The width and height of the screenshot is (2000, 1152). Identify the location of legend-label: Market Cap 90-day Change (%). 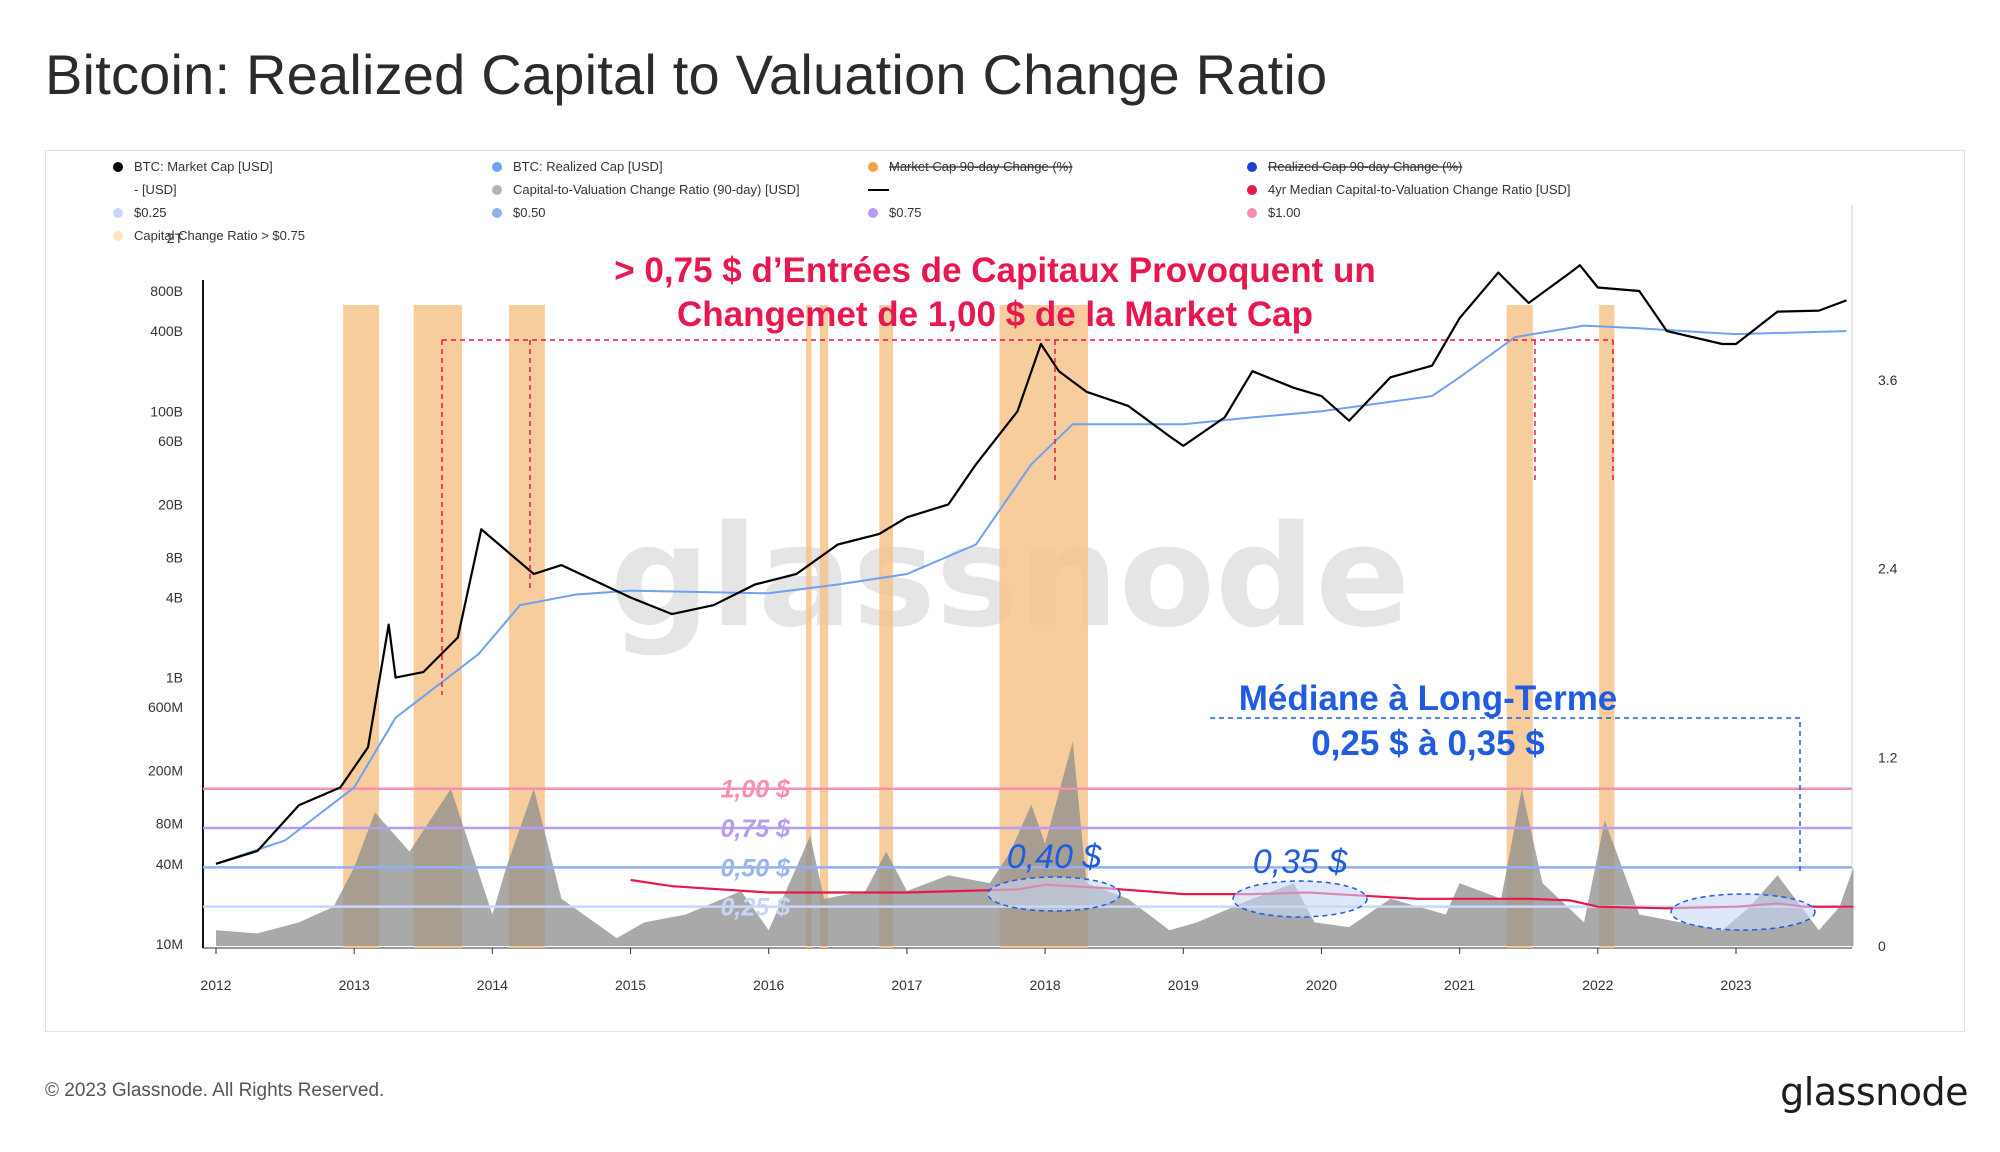
(981, 166).